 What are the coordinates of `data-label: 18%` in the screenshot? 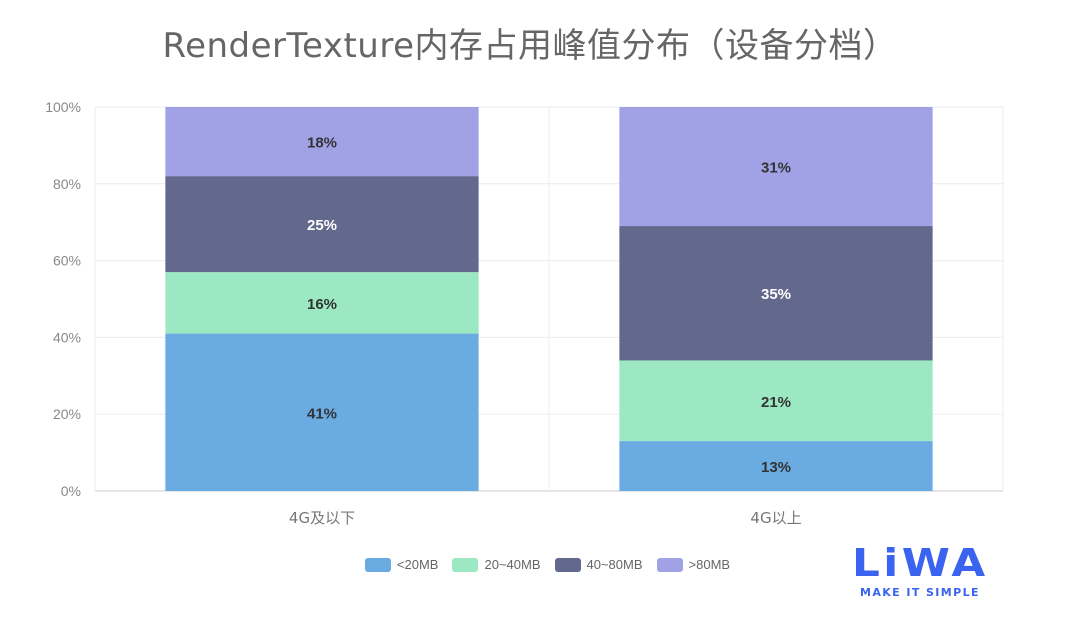 It's located at (322, 143).